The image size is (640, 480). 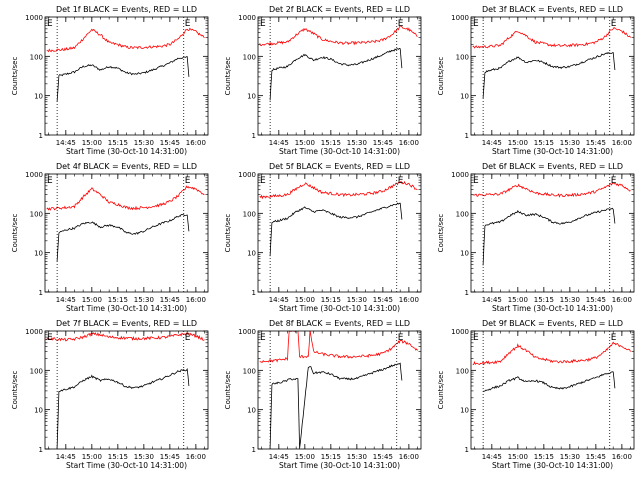 I want to click on panel-title: Det 5f BLACK = Events, RED = LLD, so click(x=339, y=166).